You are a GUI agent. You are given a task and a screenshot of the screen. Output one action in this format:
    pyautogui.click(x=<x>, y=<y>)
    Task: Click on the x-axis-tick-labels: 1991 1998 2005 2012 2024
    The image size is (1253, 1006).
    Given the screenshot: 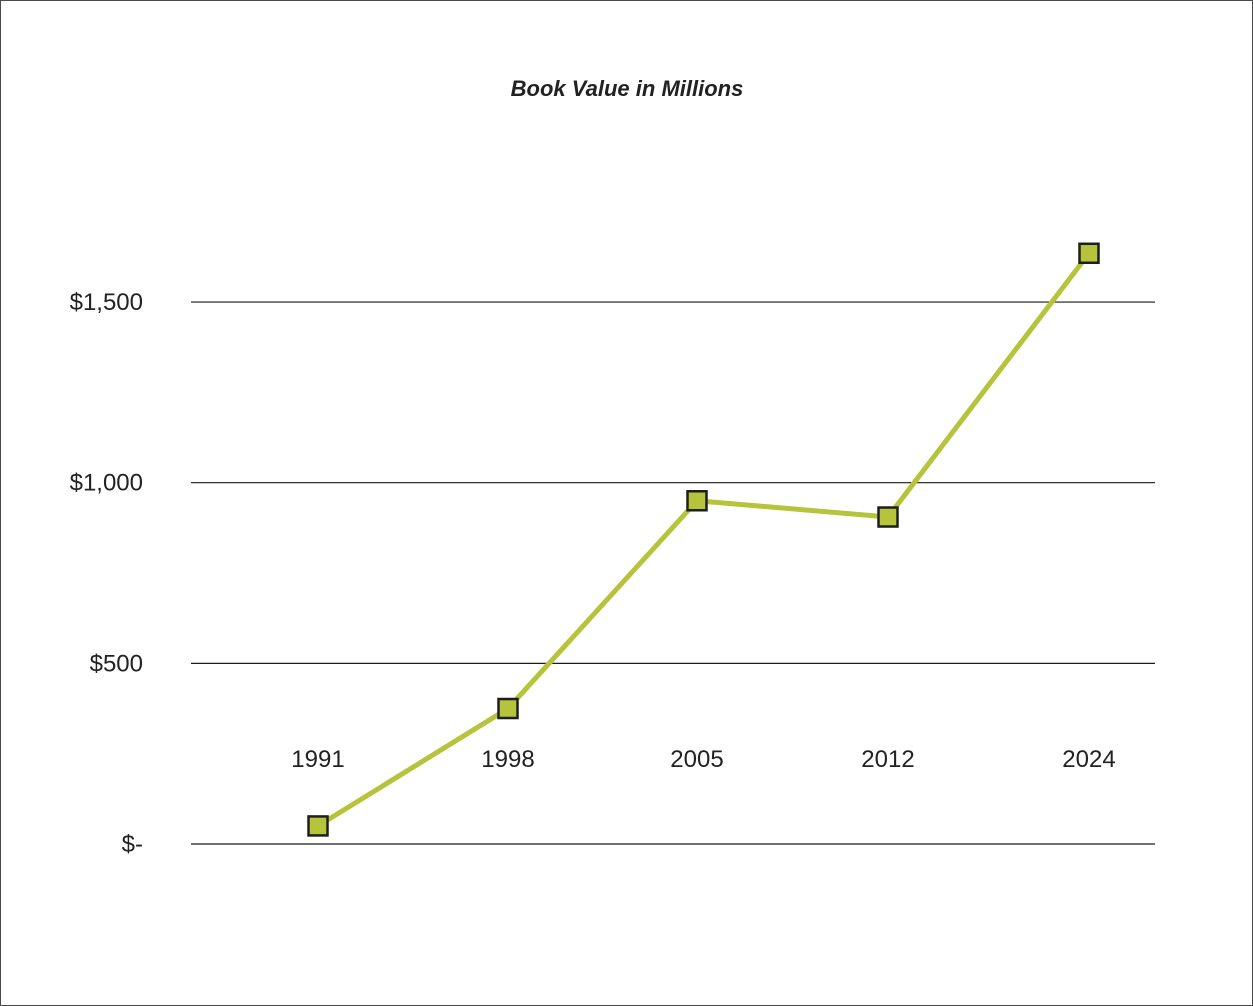 What is the action you would take?
    pyautogui.click(x=703, y=759)
    